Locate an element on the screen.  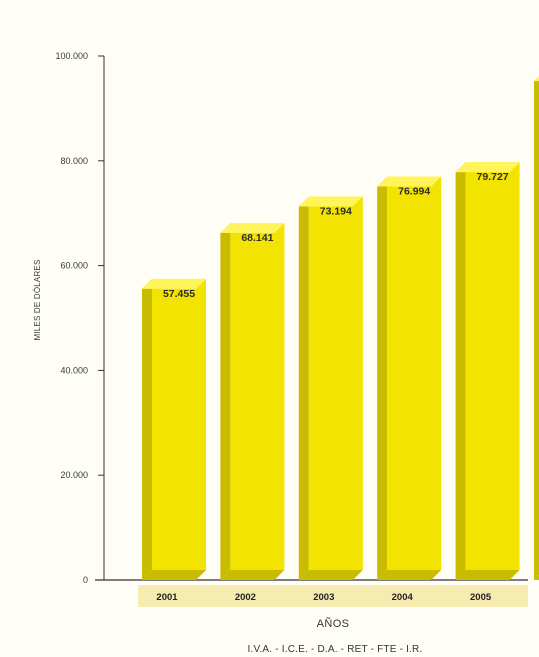
category-label: 2002 is located at coordinates (245, 597).